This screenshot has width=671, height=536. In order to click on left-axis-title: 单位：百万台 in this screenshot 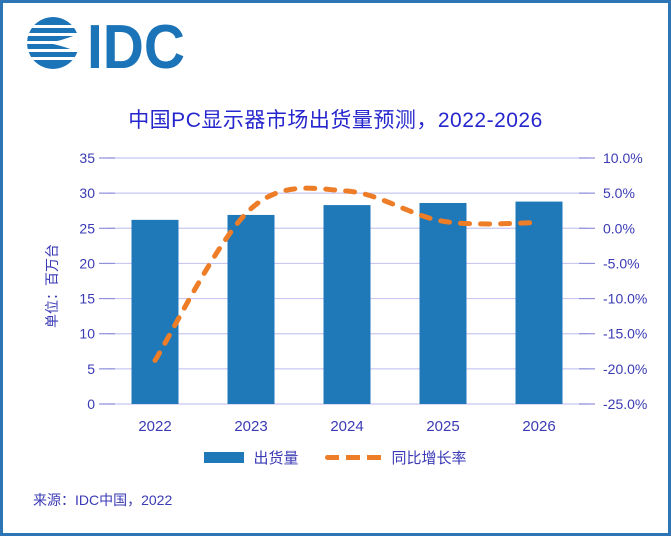, I will do `click(52, 286)`.